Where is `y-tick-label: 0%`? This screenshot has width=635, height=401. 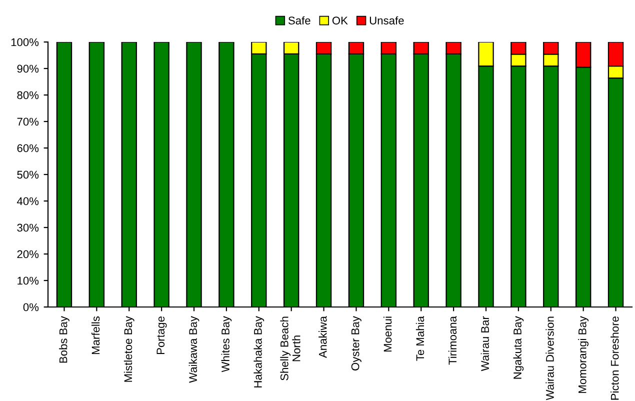
y-tick-label: 0% is located at coordinates (31, 307).